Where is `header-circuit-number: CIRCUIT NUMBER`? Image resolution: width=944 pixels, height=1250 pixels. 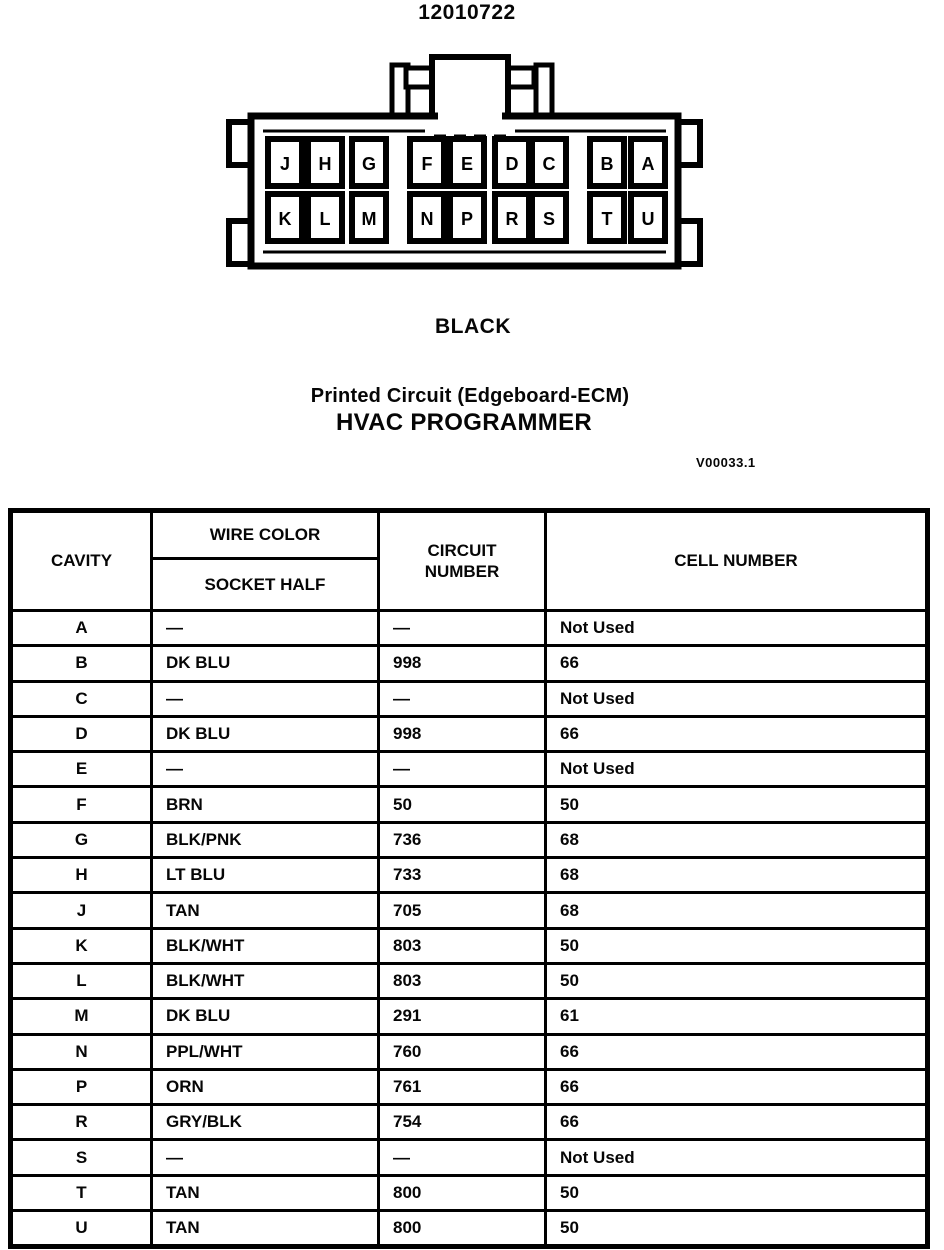 header-circuit-number: CIRCUIT NUMBER is located at coordinates (463, 561).